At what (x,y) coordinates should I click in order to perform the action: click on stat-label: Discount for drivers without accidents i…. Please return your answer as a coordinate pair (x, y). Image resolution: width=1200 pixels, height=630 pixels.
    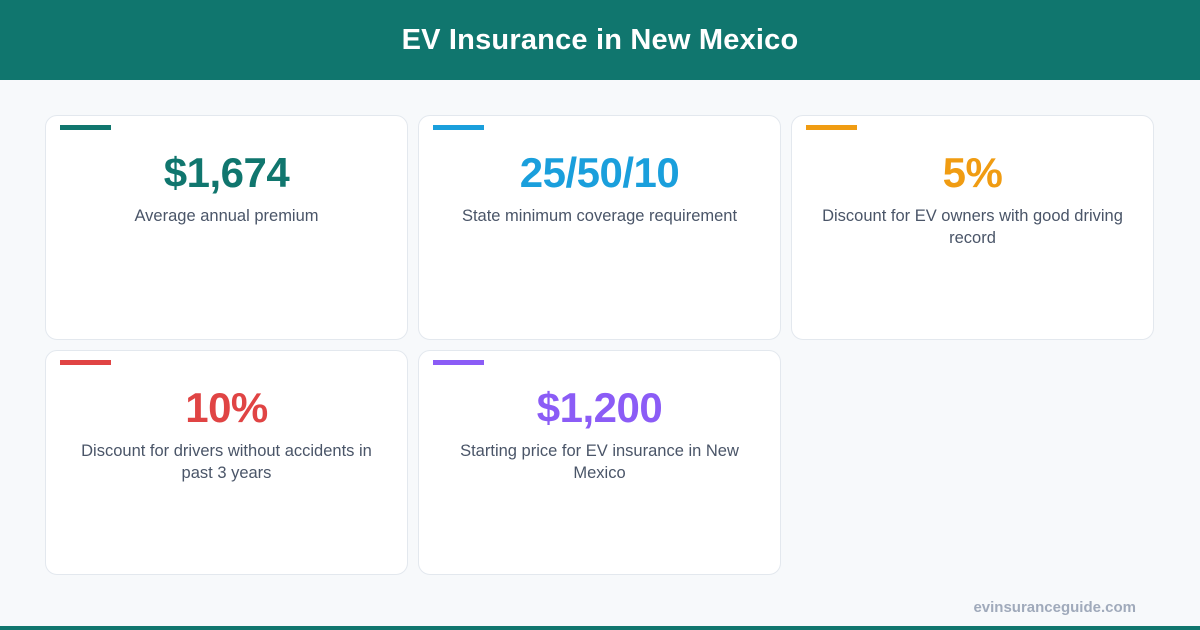
    Looking at the image, I should click on (226, 462).